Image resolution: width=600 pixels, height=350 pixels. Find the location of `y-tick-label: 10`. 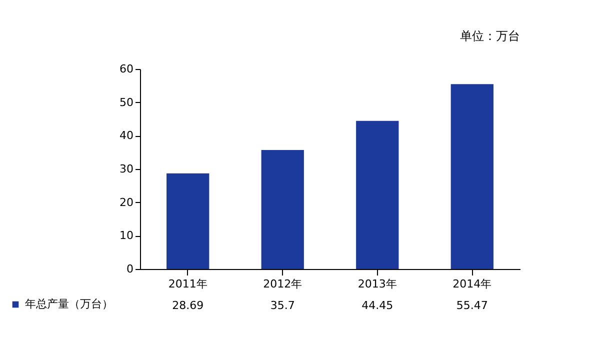

y-tick-label: 10 is located at coordinates (127, 235).